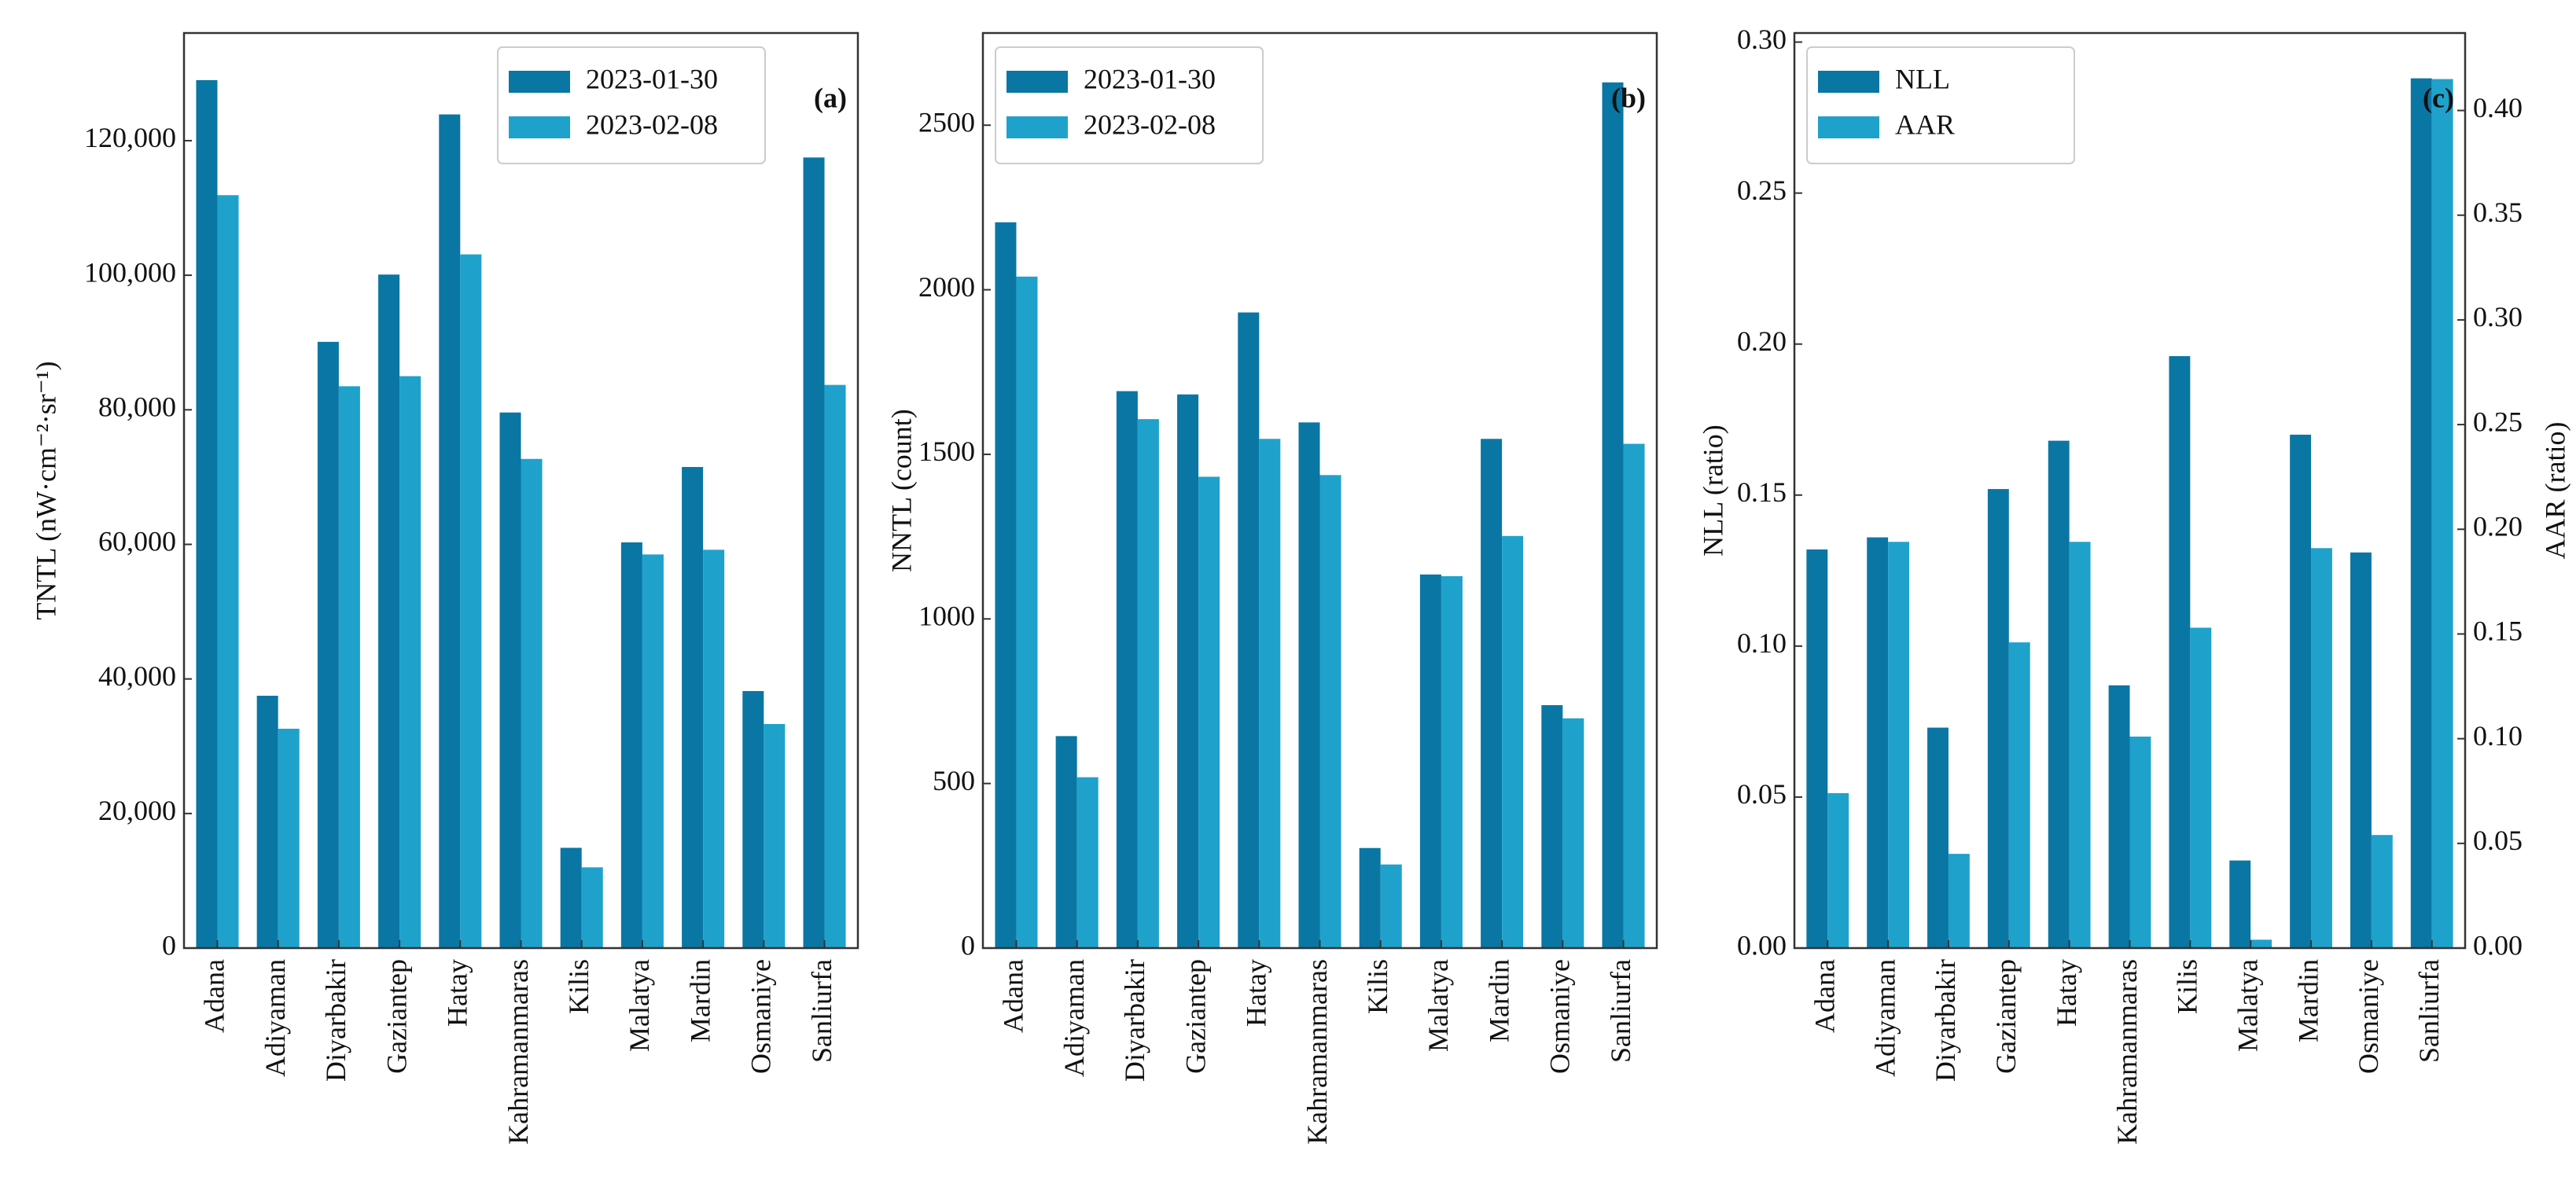 This screenshot has height=1202, width=2576. I want to click on x-tick-label: Osmaniye, so click(2368, 1016).